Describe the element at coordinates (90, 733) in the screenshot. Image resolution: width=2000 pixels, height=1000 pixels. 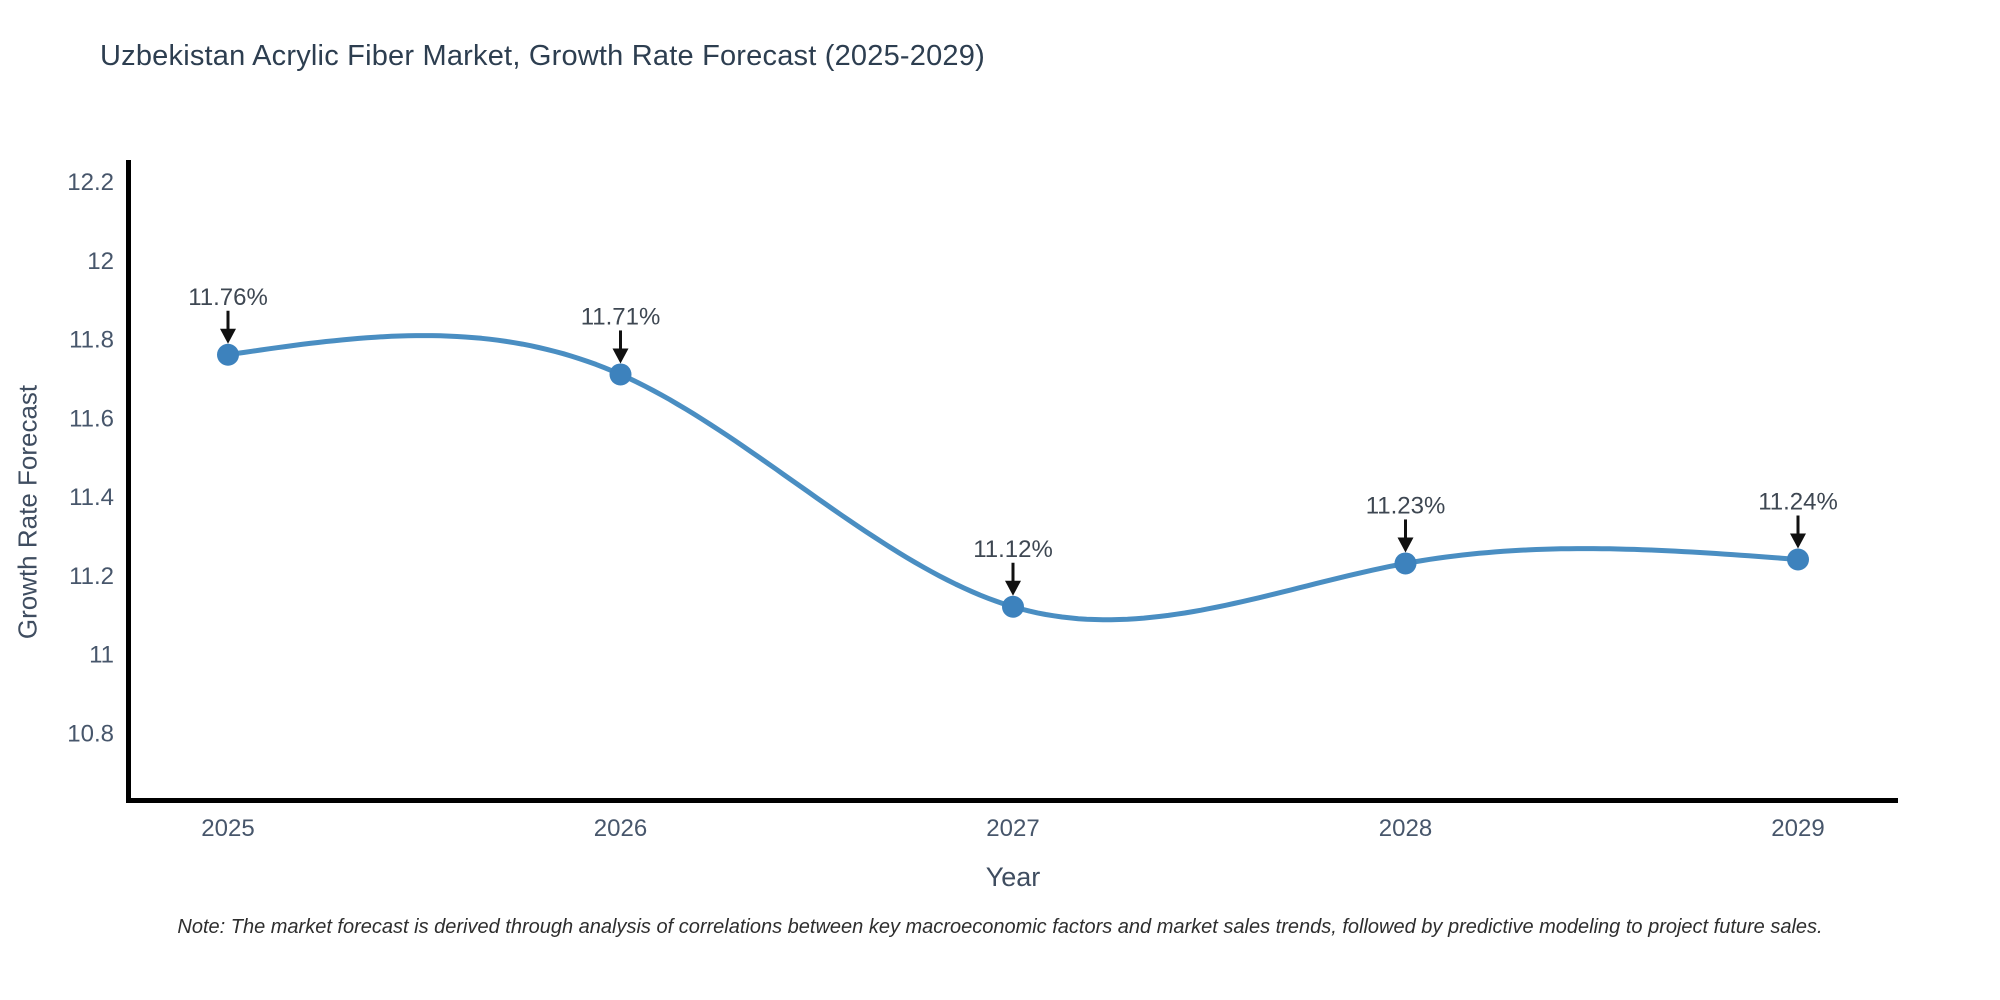
I see `y-tick-label: 10.8` at that location.